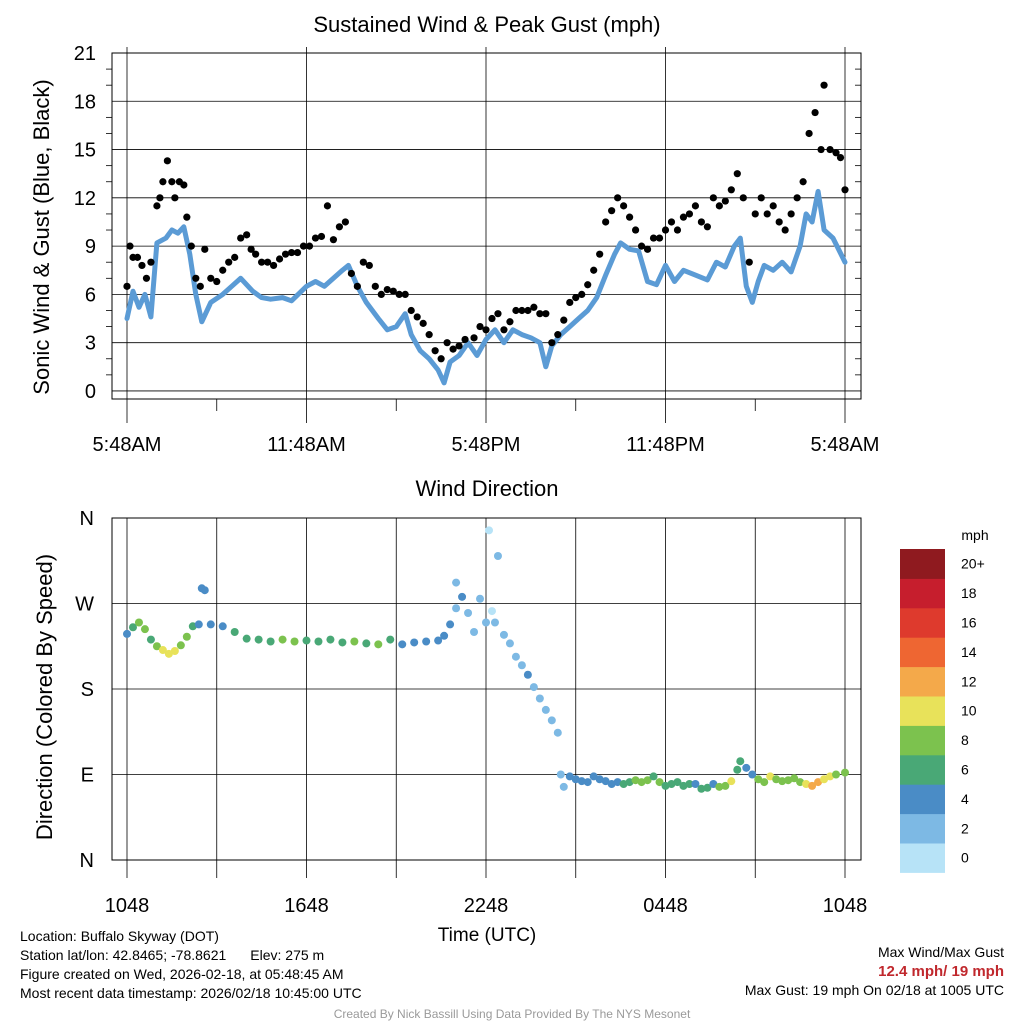 This screenshot has height=1024, width=1024. What do you see at coordinates (665, 445) in the screenshot?
I see `top-x-tick-label: 11:48PM` at bounding box center [665, 445].